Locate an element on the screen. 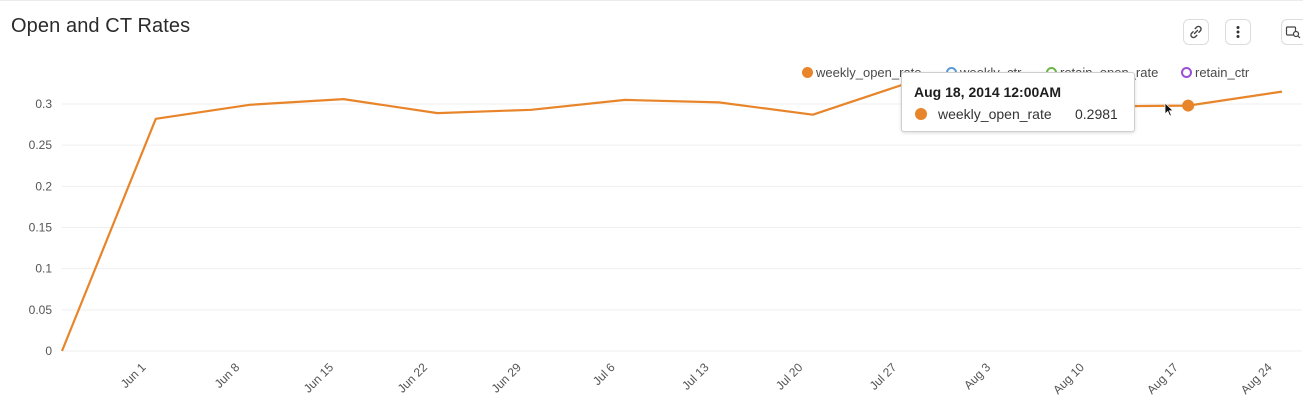 This screenshot has height=411, width=1303. x-tick-label: Aug 17 is located at coordinates (1162, 378).